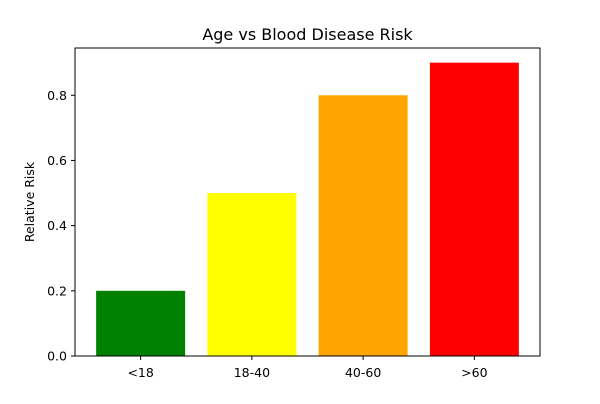 Image resolution: width=600 pixels, height=404 pixels. I want to click on y-tick-label: 0.4, so click(57, 225).